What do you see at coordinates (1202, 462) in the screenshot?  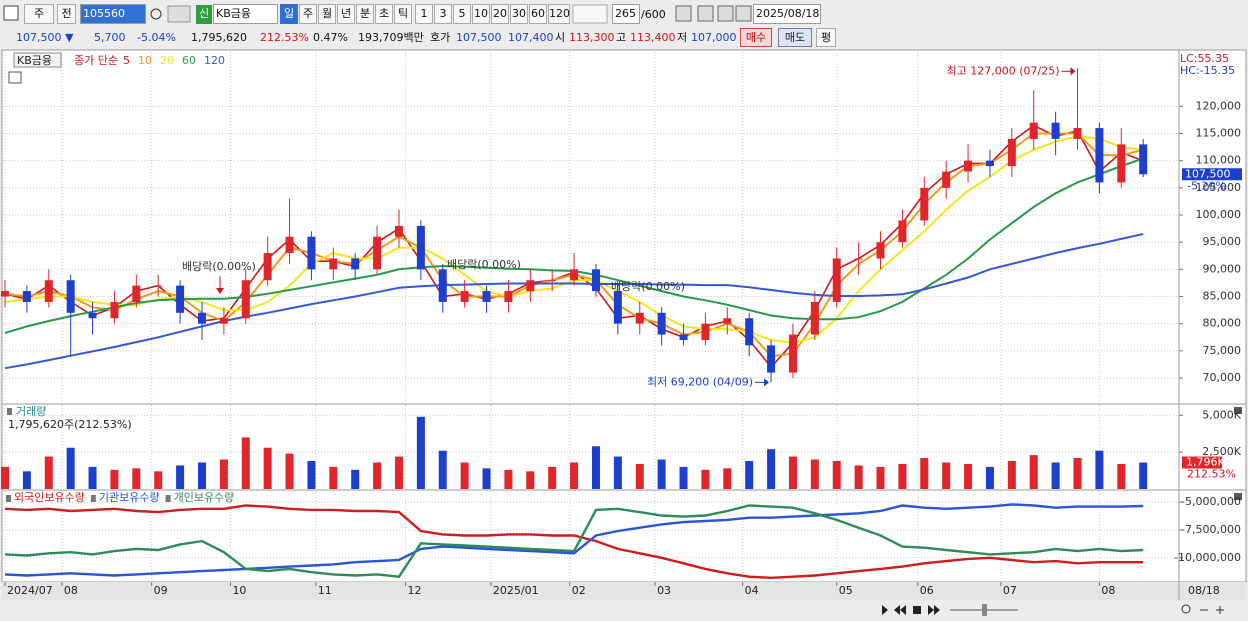 I see `last-volume-box` at bounding box center [1202, 462].